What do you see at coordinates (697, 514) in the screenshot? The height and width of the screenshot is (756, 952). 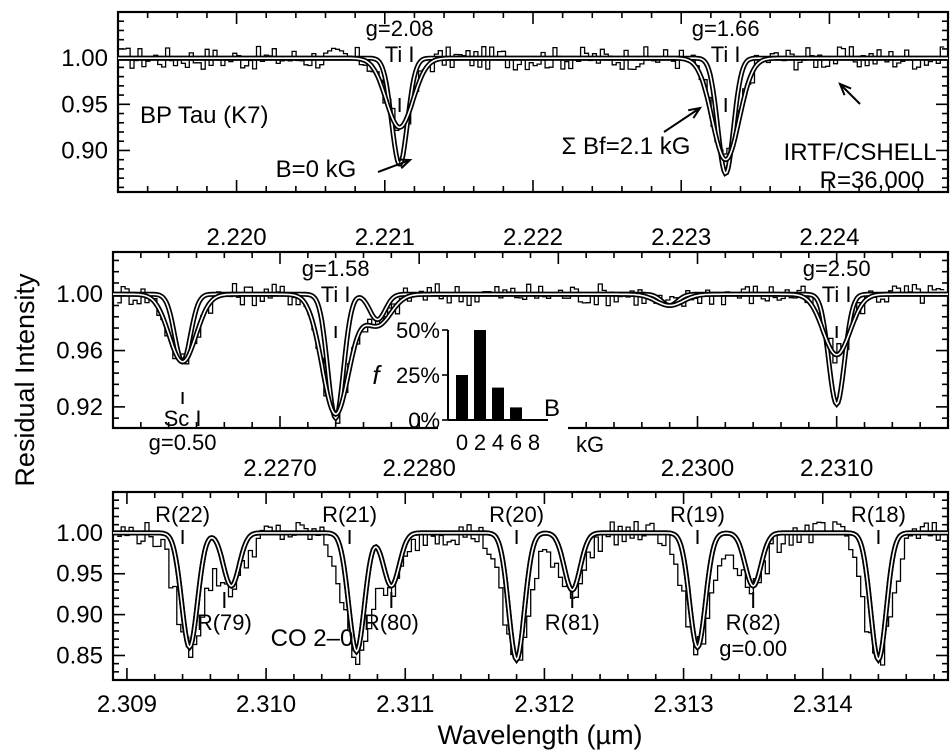 I see `line-label: R(19)` at bounding box center [697, 514].